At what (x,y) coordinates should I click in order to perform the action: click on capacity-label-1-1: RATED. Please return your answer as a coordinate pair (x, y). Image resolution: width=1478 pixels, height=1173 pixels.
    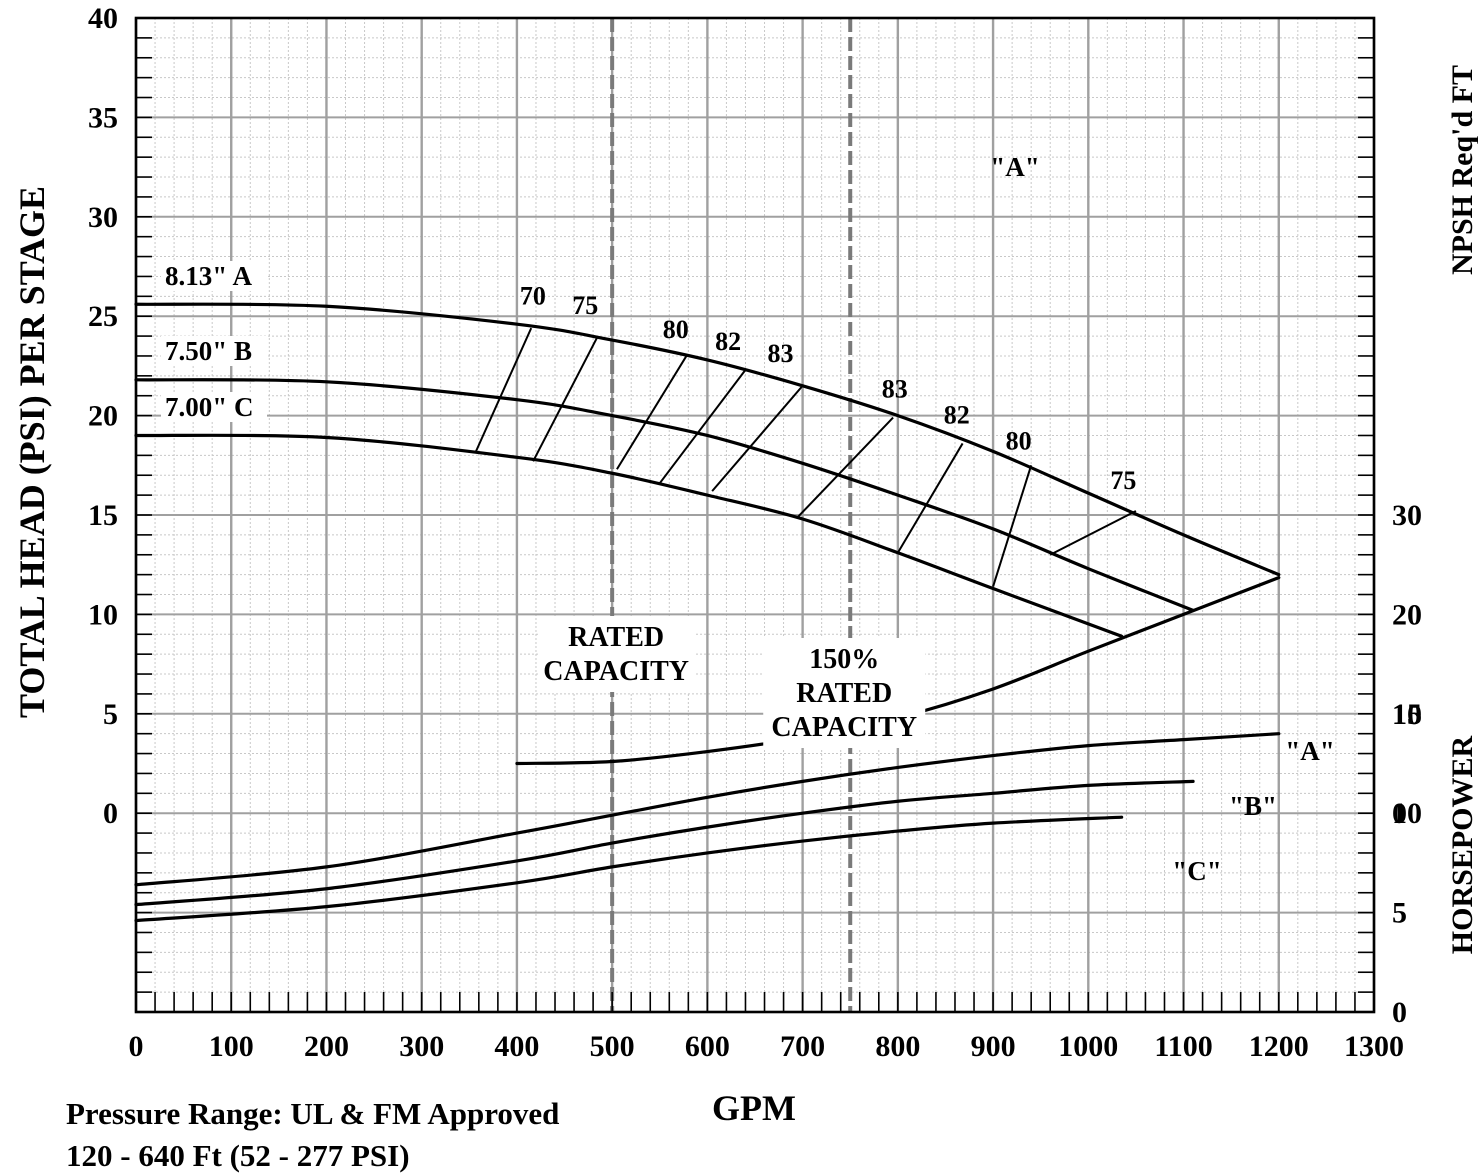
    Looking at the image, I should click on (844, 693).